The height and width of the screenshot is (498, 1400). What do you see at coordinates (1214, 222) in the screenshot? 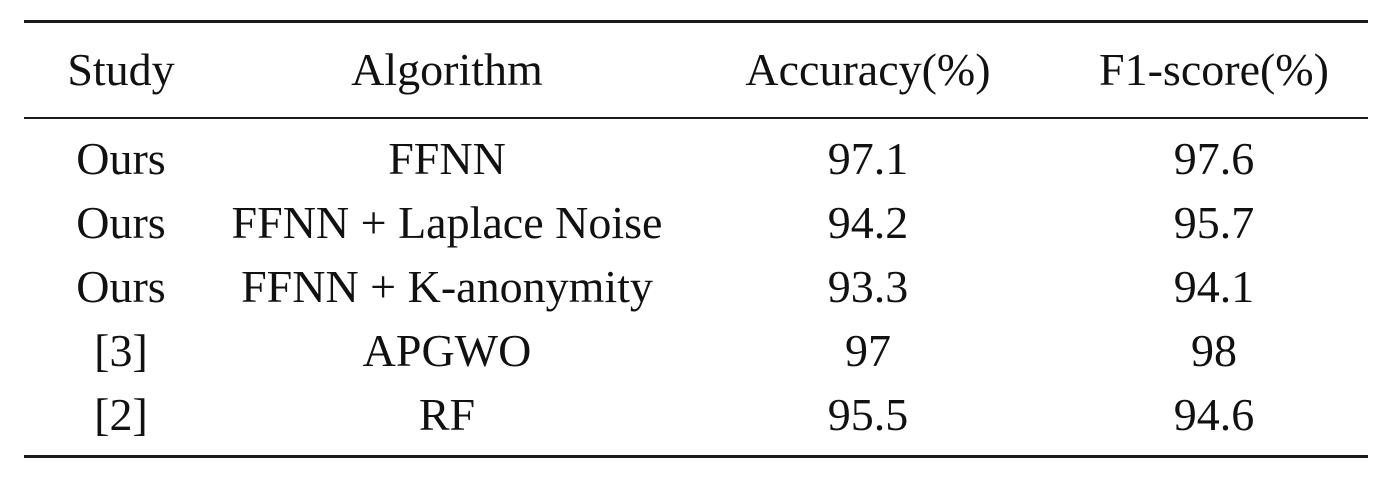
I see `cell-f1-score: 95.7` at bounding box center [1214, 222].